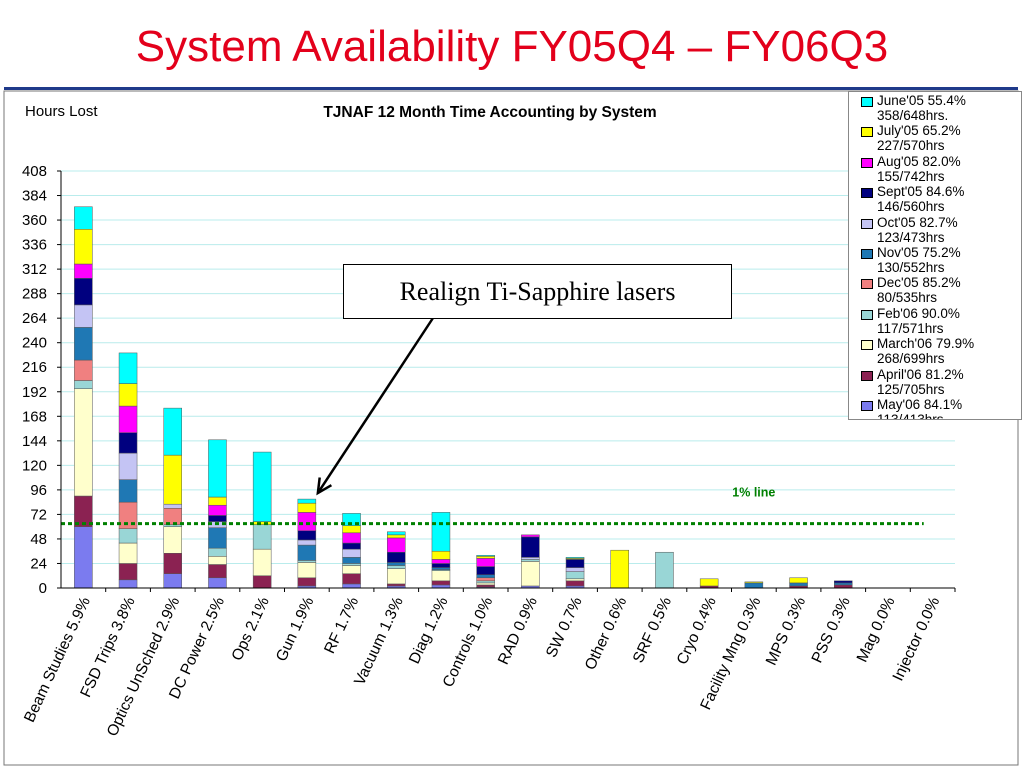 The image size is (1024, 768). I want to click on y-tick-label: 336, so click(34, 245).